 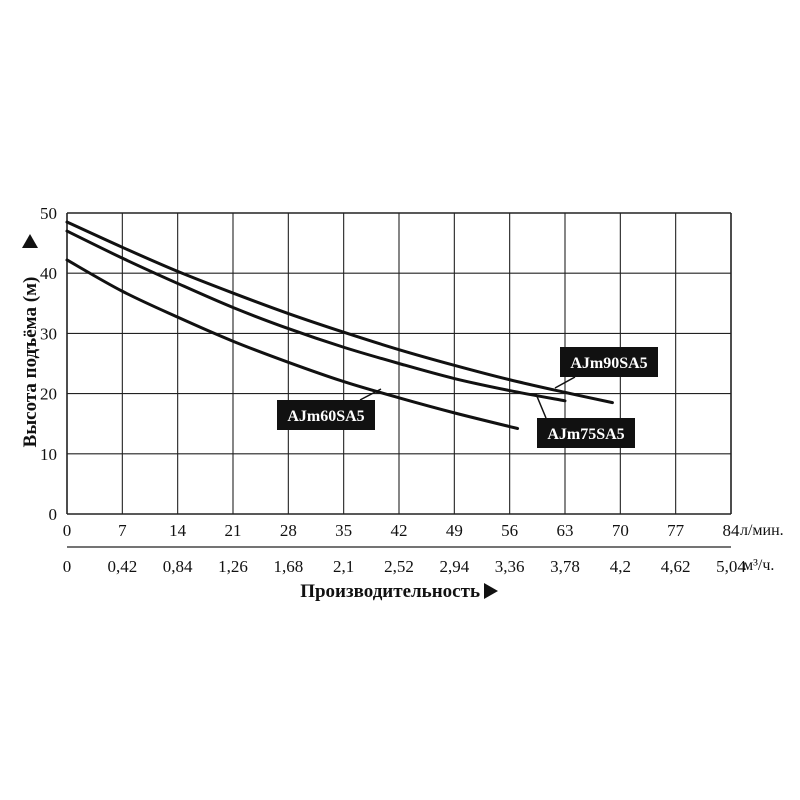 What do you see at coordinates (233, 566) in the screenshot?
I see `x-tick-label-secondary: 1,26` at bounding box center [233, 566].